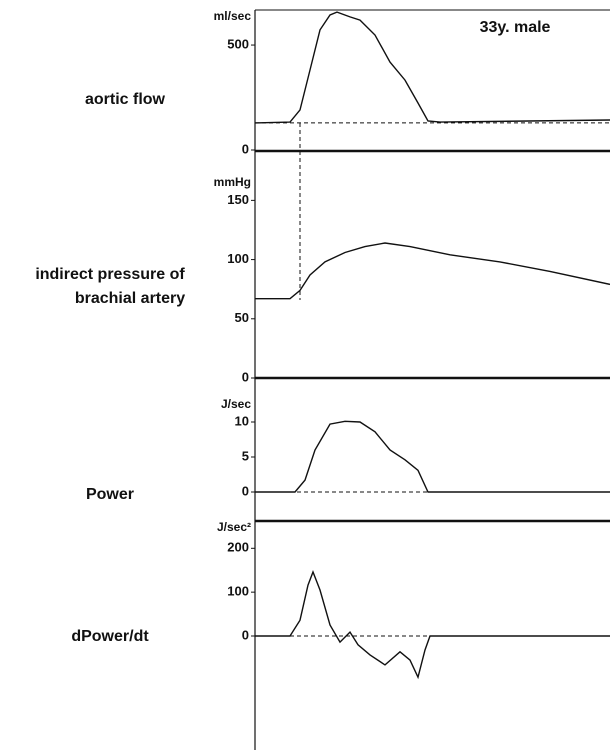 This screenshot has width=610, height=753. Describe the element at coordinates (125, 99) in the screenshot. I see `panel-label: aortic flow` at that location.